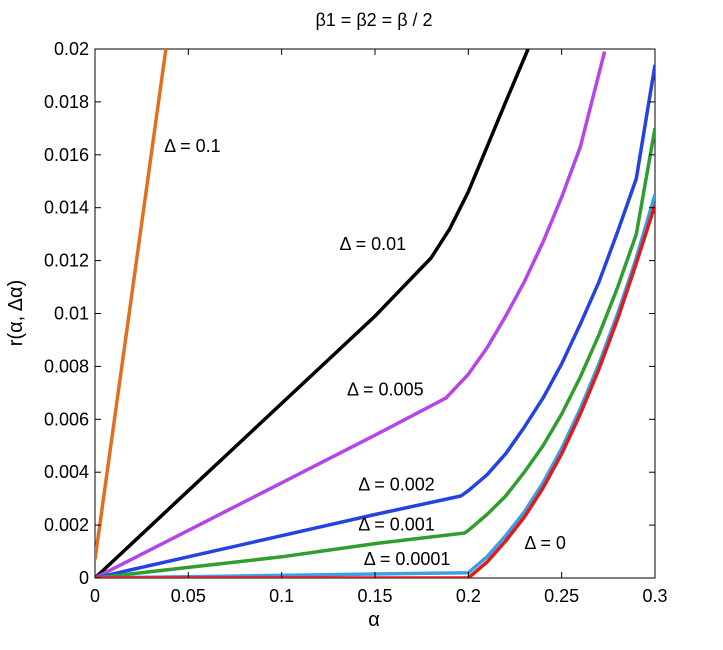 This screenshot has height=650, width=723. Describe the element at coordinates (66, 102) in the screenshot. I see `y-tick-label: 0.018` at that location.